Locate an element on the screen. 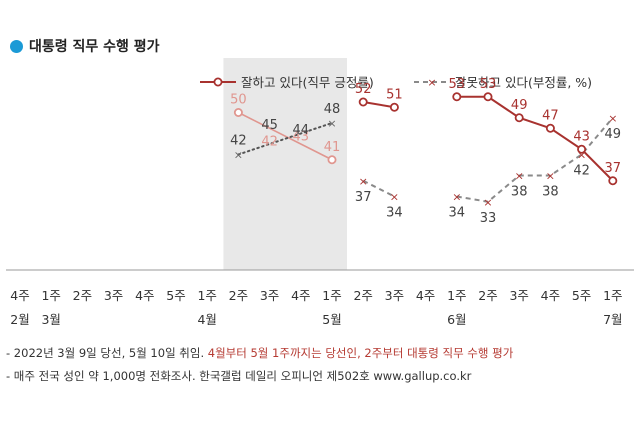  week-tick-label-17: 4주 is located at coordinates (550, 295).